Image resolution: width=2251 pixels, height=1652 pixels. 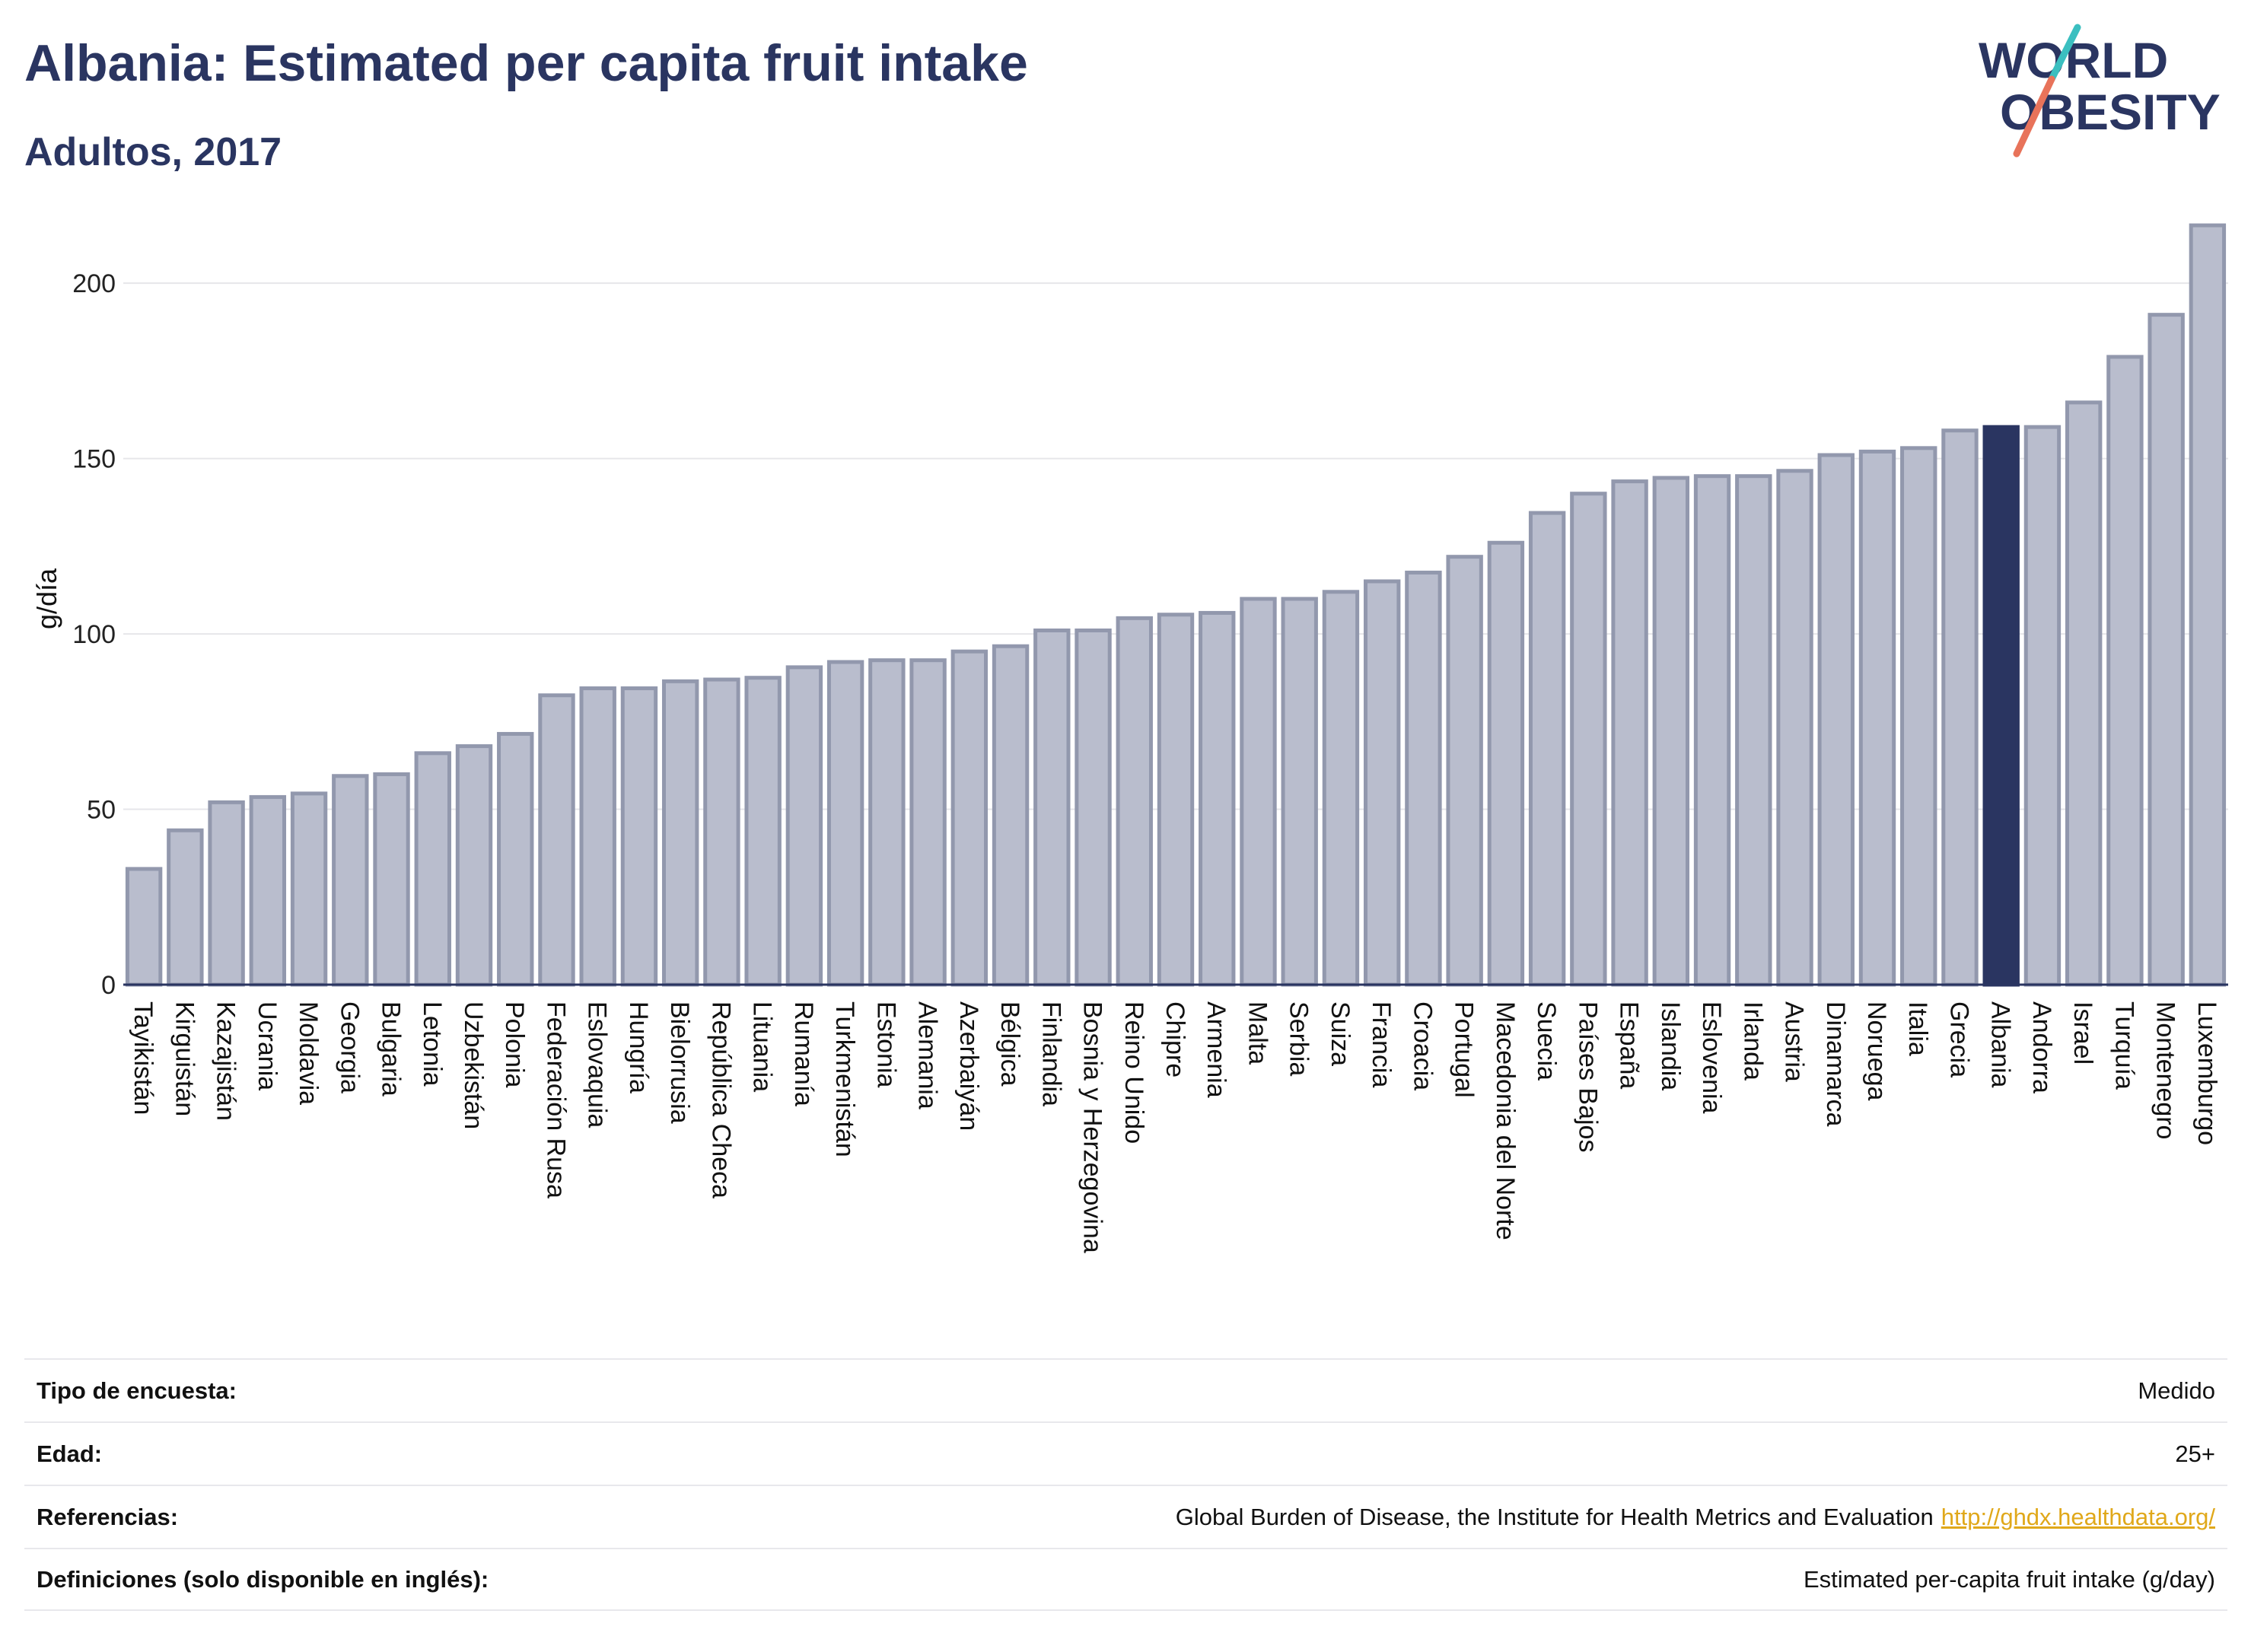 What do you see at coordinates (555, 1099) in the screenshot?
I see `x-tick-label: Federación Rusa` at bounding box center [555, 1099].